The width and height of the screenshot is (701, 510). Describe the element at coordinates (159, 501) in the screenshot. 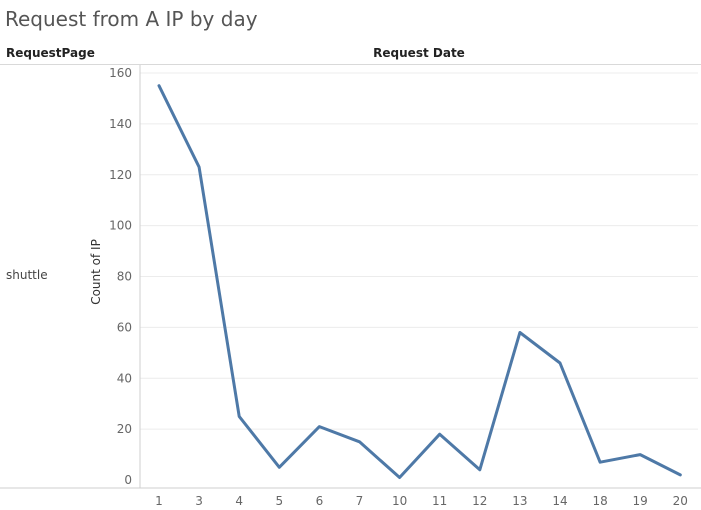

I see `x-tick-label-1: 1` at that location.